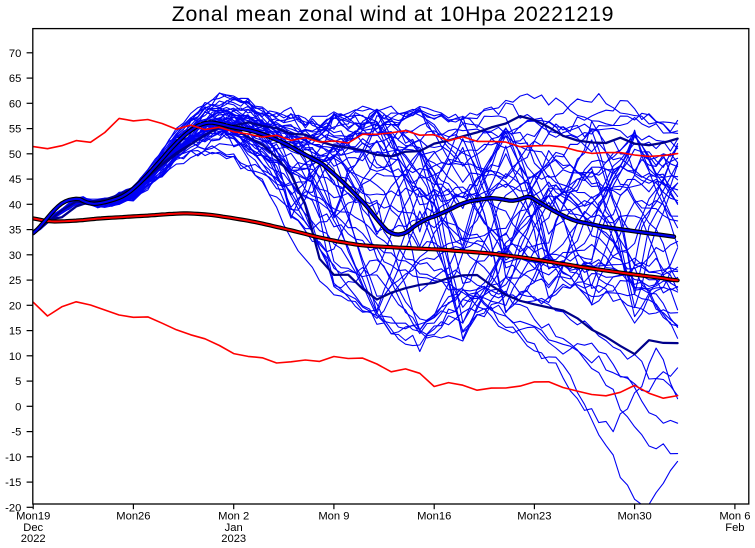 The width and height of the screenshot is (755, 548). Describe the element at coordinates (33, 539) in the screenshot. I see `svg-text: 2022` at that location.